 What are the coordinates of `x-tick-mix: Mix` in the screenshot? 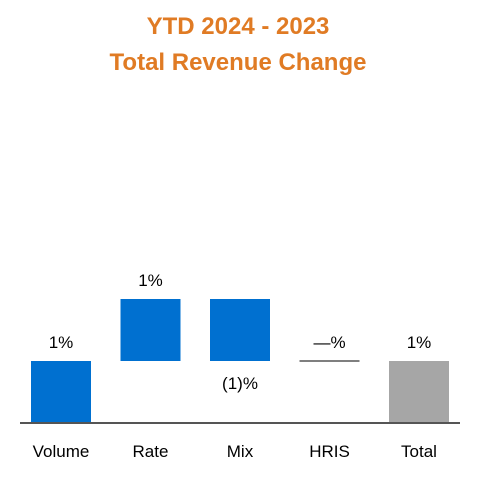 It's located at (240, 451).